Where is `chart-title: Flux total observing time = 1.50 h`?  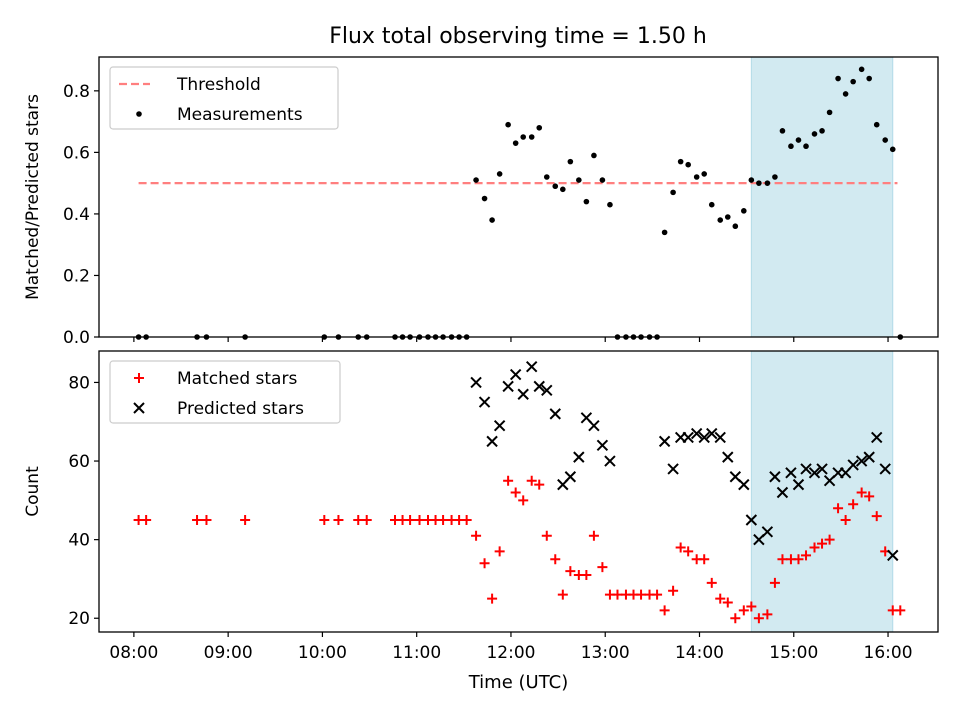 chart-title: Flux total observing time = 1.50 h is located at coordinates (518, 36).